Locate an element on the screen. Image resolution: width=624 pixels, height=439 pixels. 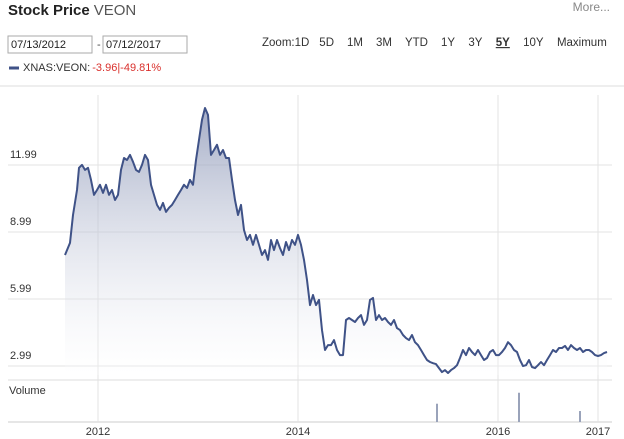
zoom-option: YTD is located at coordinates (416, 43).